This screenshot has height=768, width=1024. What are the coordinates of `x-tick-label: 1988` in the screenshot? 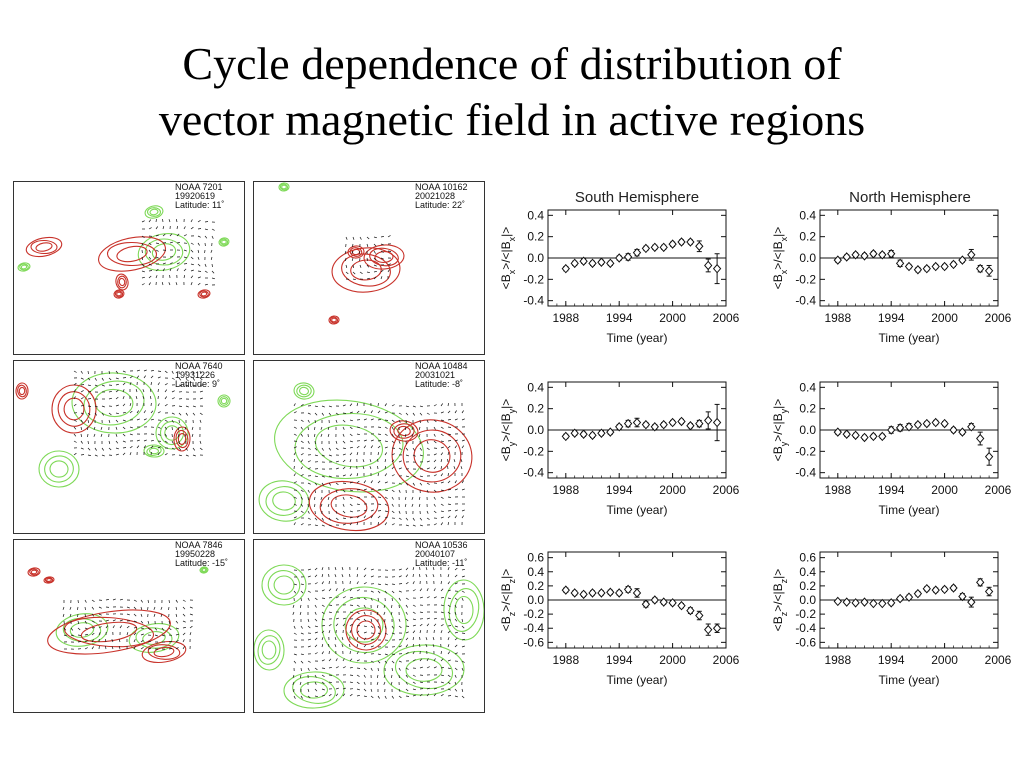 It's located at (837, 318).